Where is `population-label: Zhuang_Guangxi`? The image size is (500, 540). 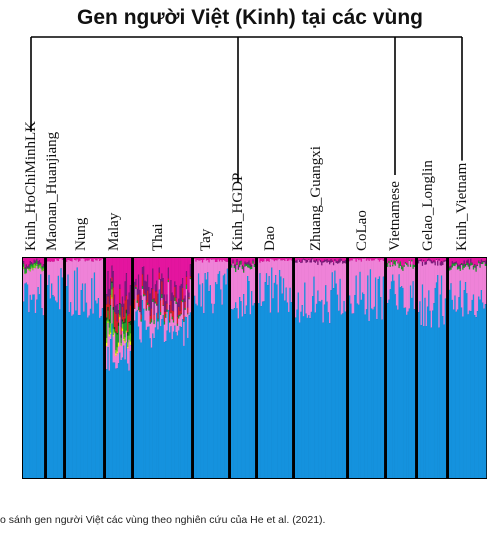 population-label: Zhuang_Guangxi is located at coordinates (316, 198).